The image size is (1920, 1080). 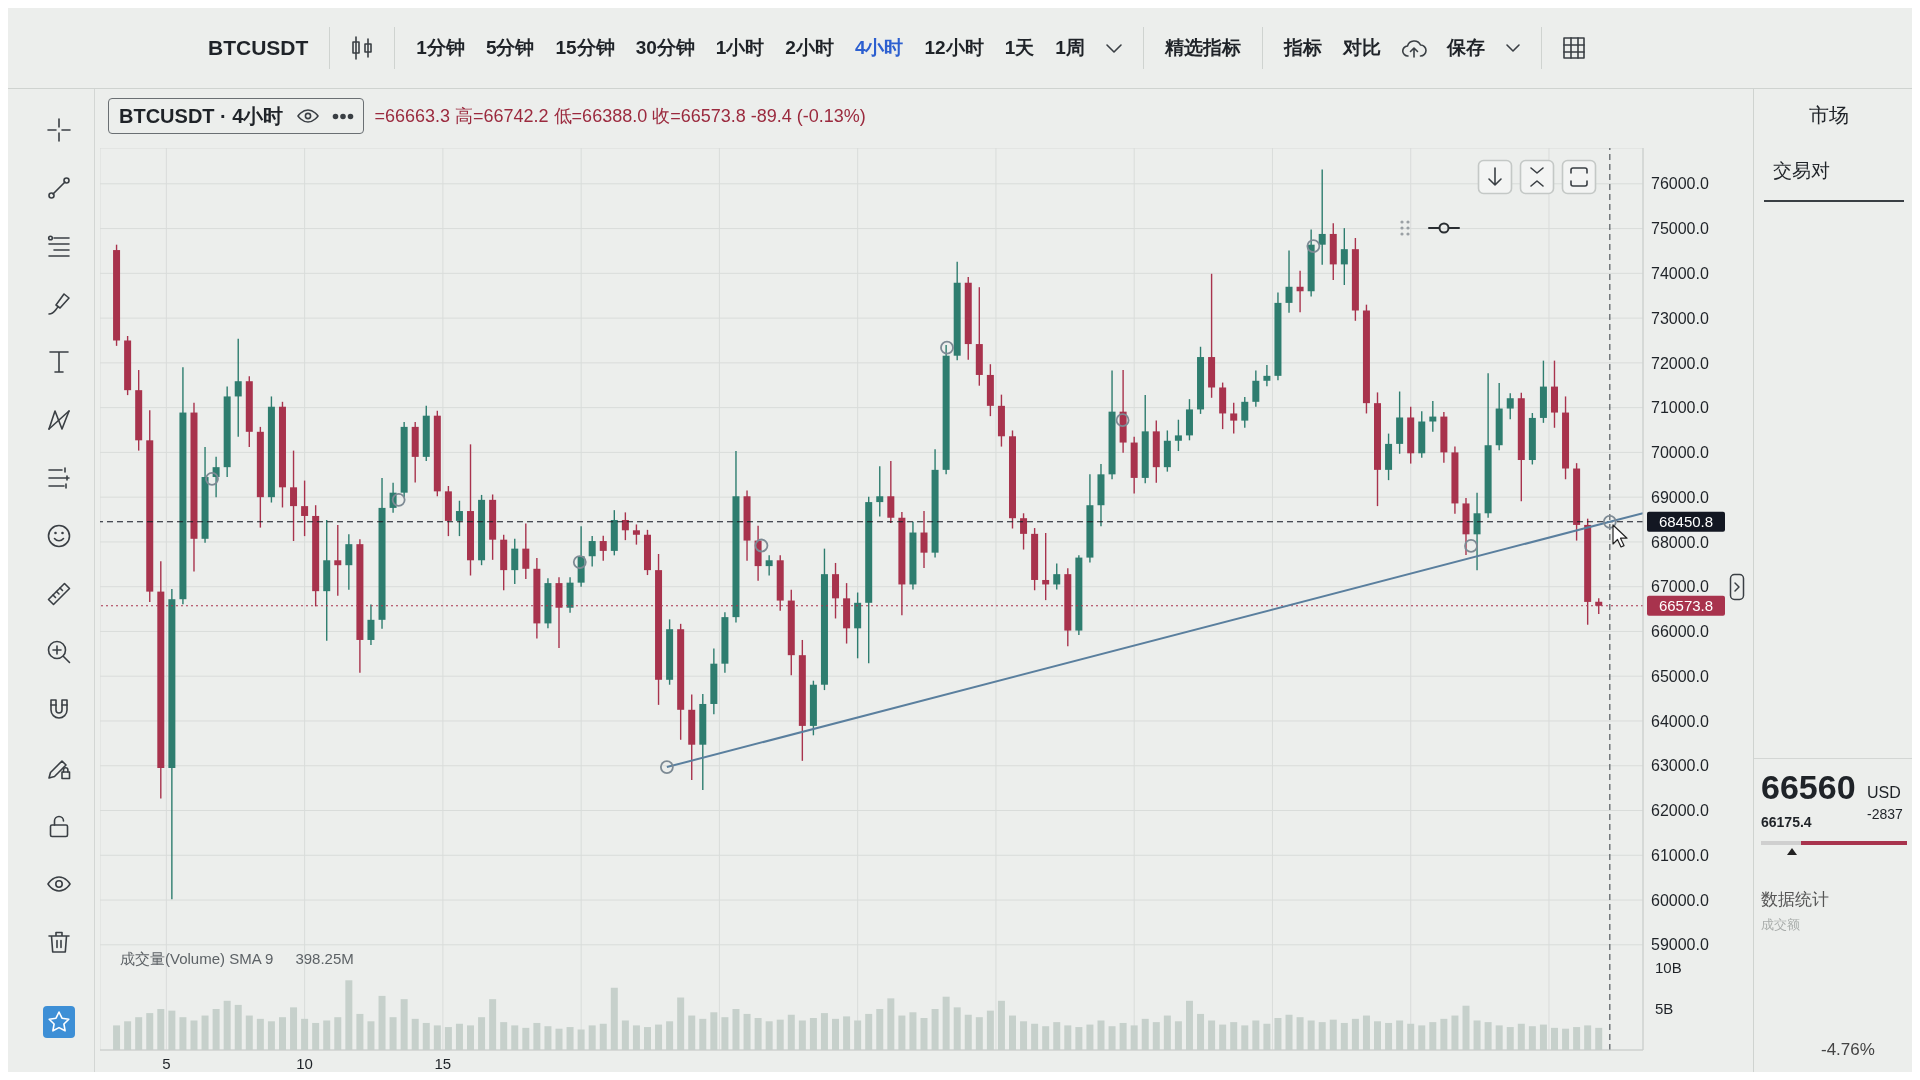 What do you see at coordinates (1680, 274) in the screenshot?
I see `y-tick-label: 74000.0` at bounding box center [1680, 274].